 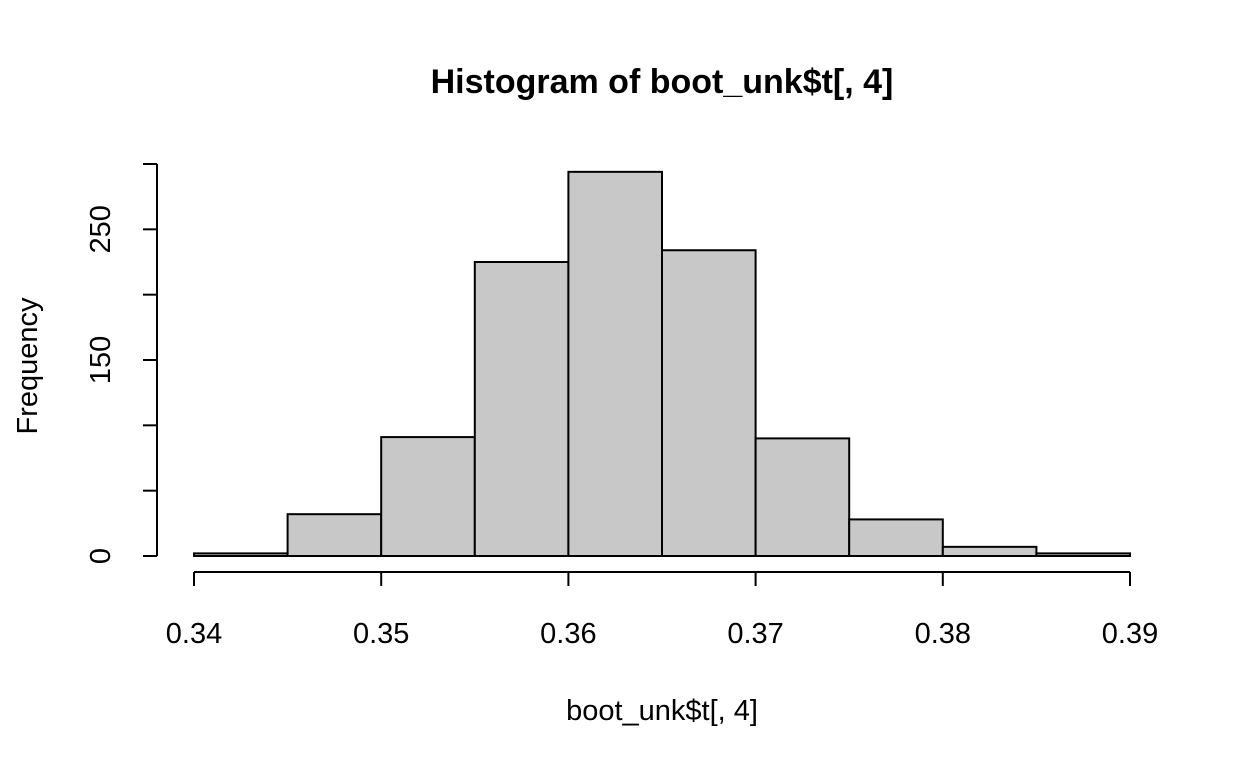 What do you see at coordinates (194, 634) in the screenshot?
I see `x-tick-label: 0.34` at bounding box center [194, 634].